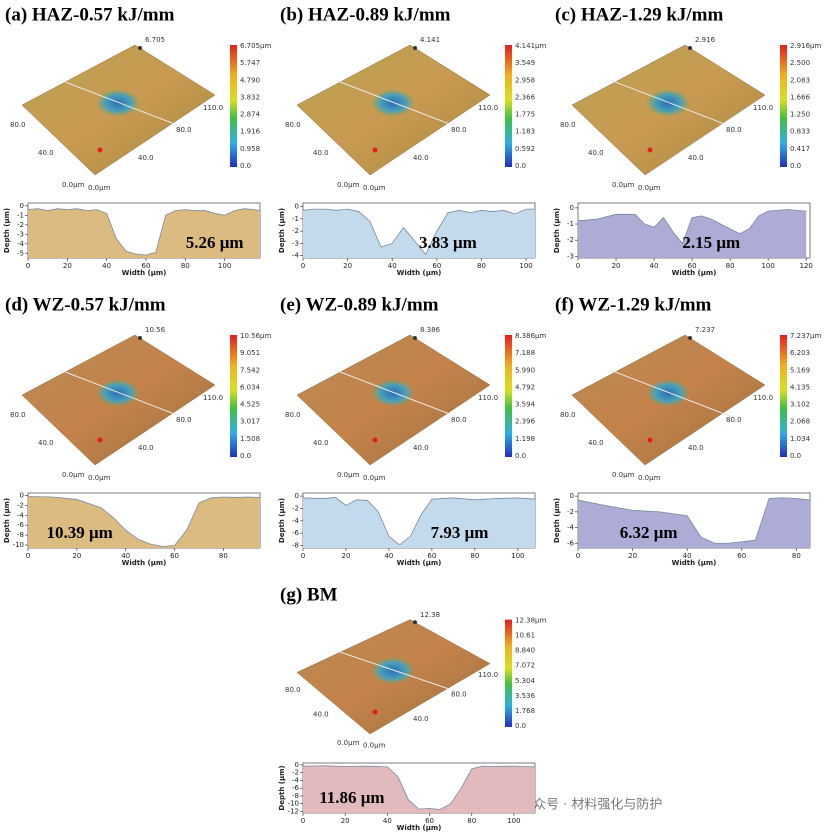  What do you see at coordinates (525, 666) in the screenshot?
I see `colorbar-label: 7.072` at bounding box center [525, 666].